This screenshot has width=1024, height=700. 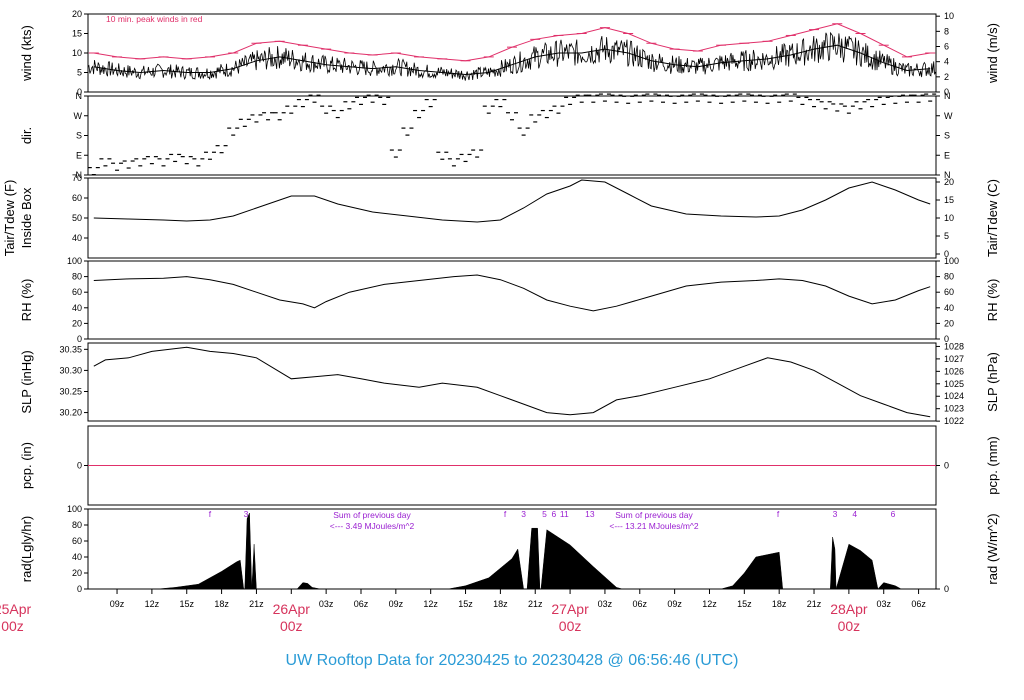 I want to click on day-label: 28Apr, so click(x=849, y=609).